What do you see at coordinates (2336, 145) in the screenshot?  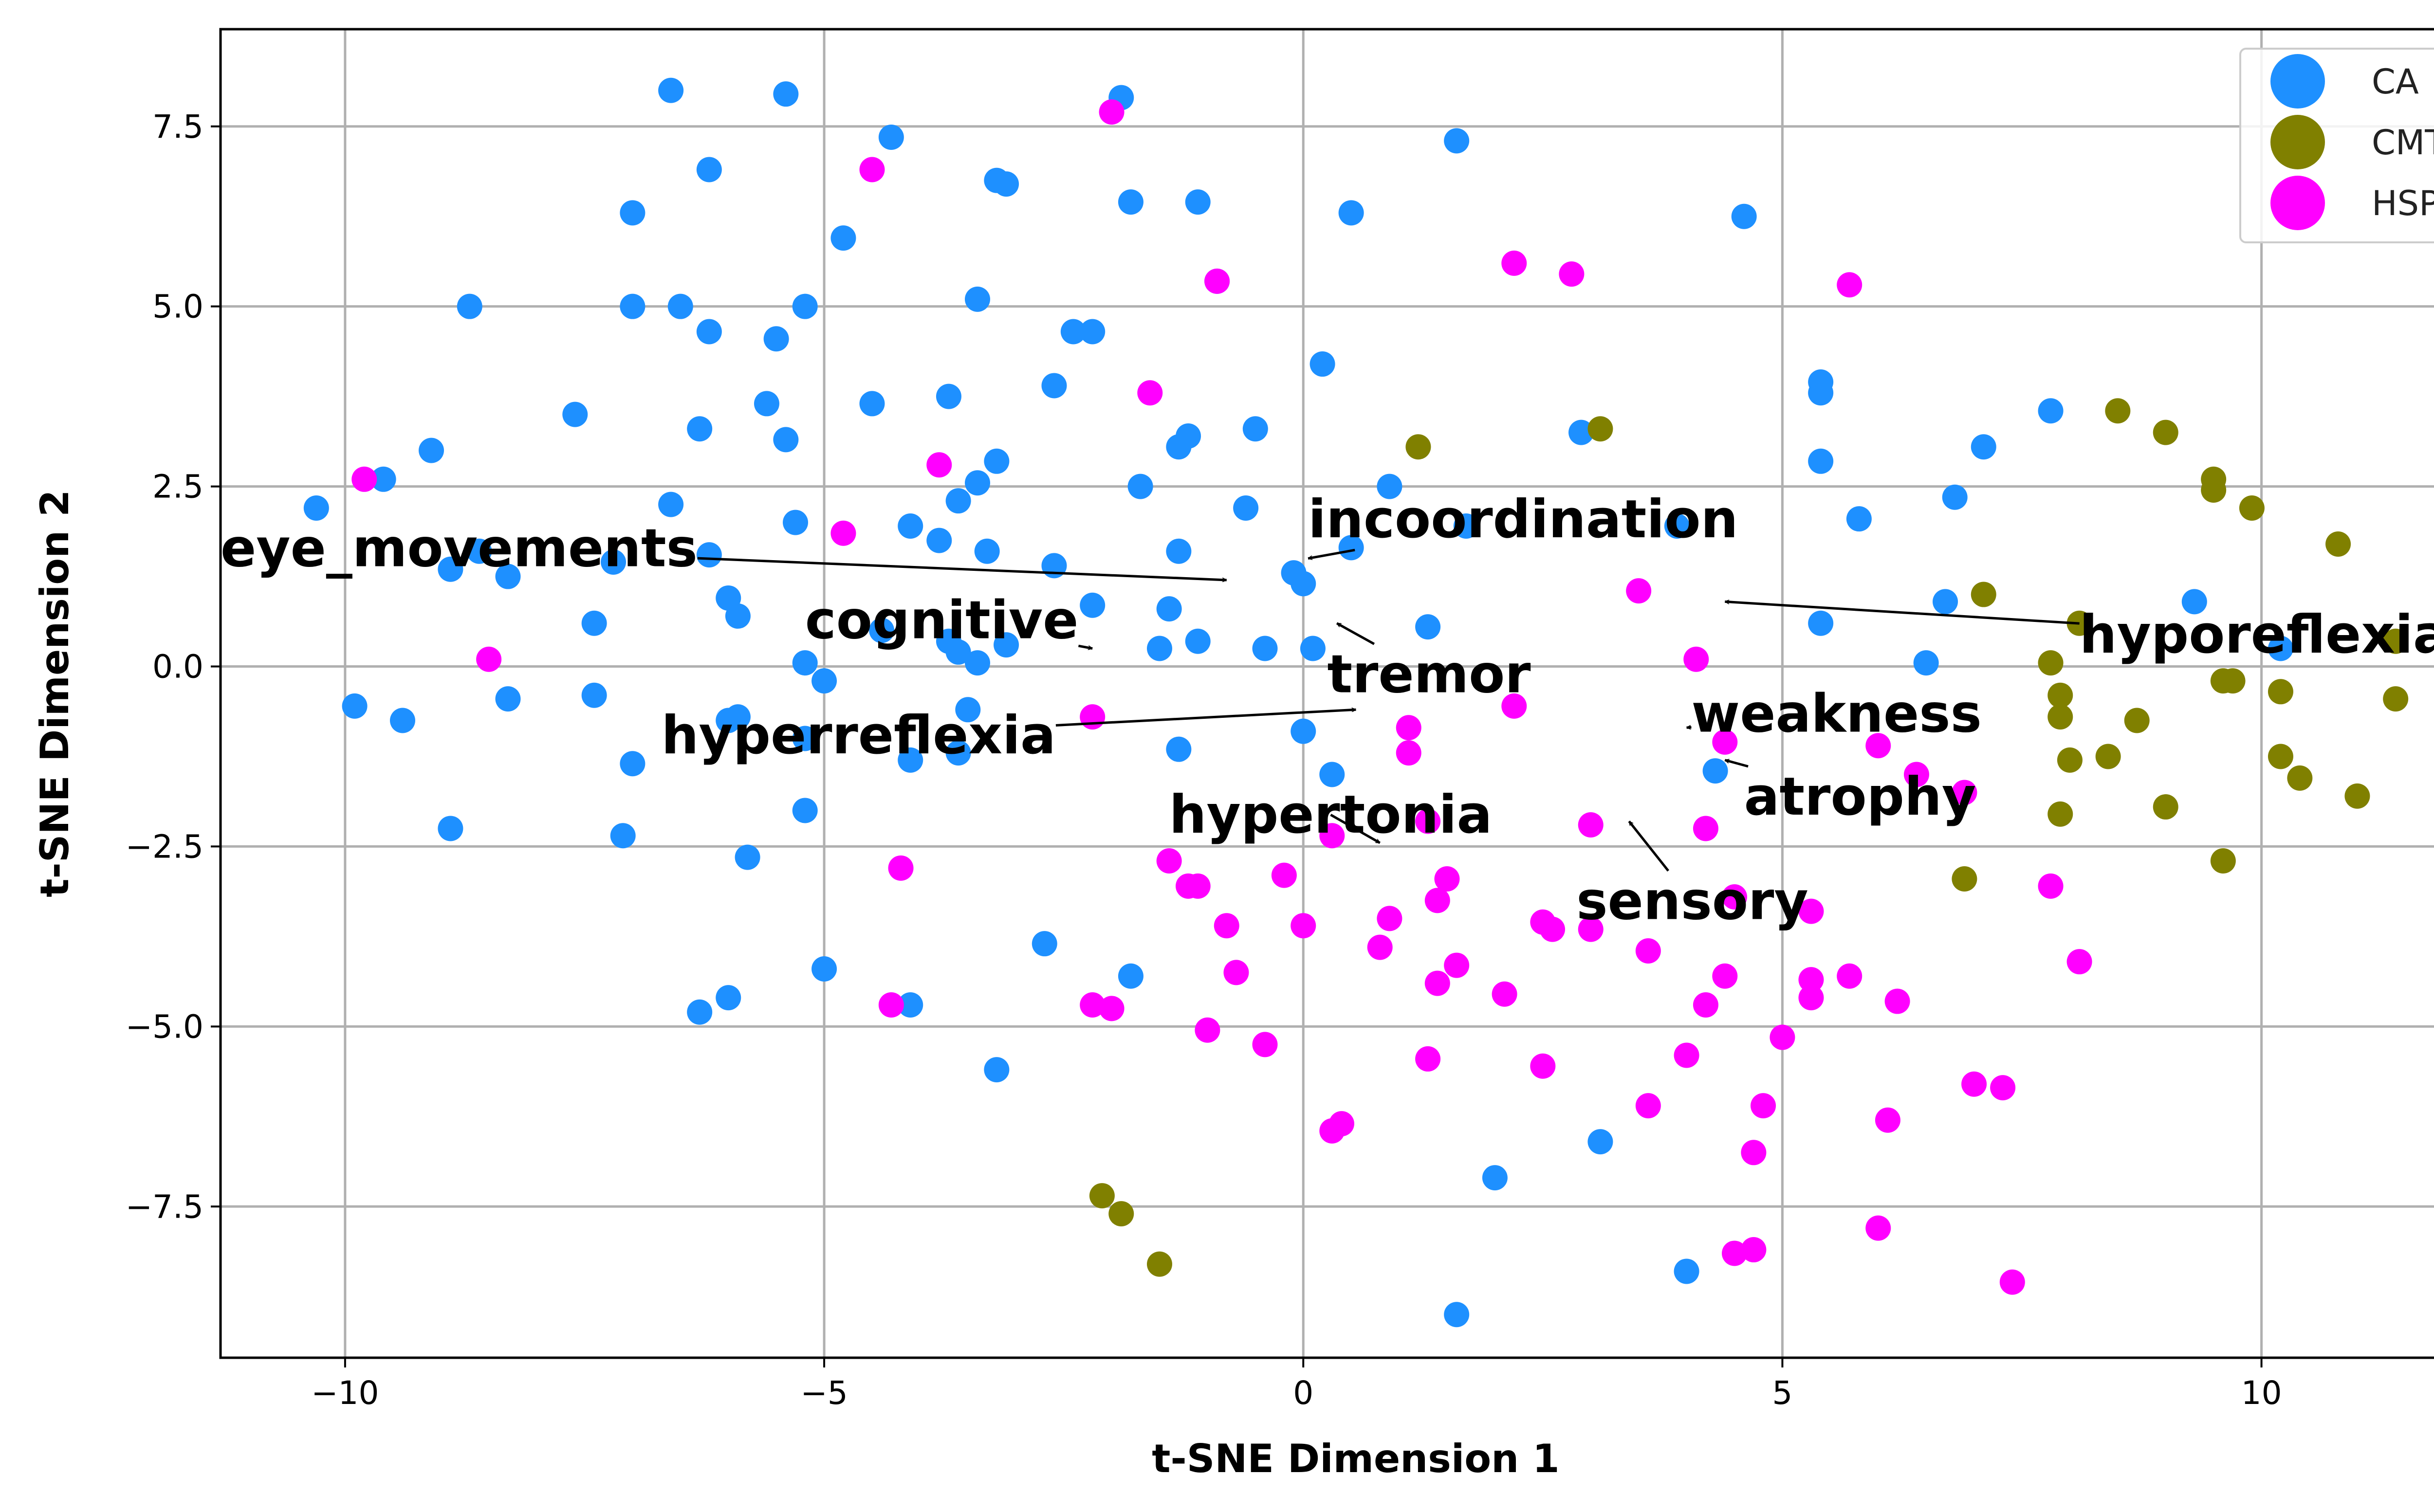 I see `legend: CA CMT HSP` at bounding box center [2336, 145].